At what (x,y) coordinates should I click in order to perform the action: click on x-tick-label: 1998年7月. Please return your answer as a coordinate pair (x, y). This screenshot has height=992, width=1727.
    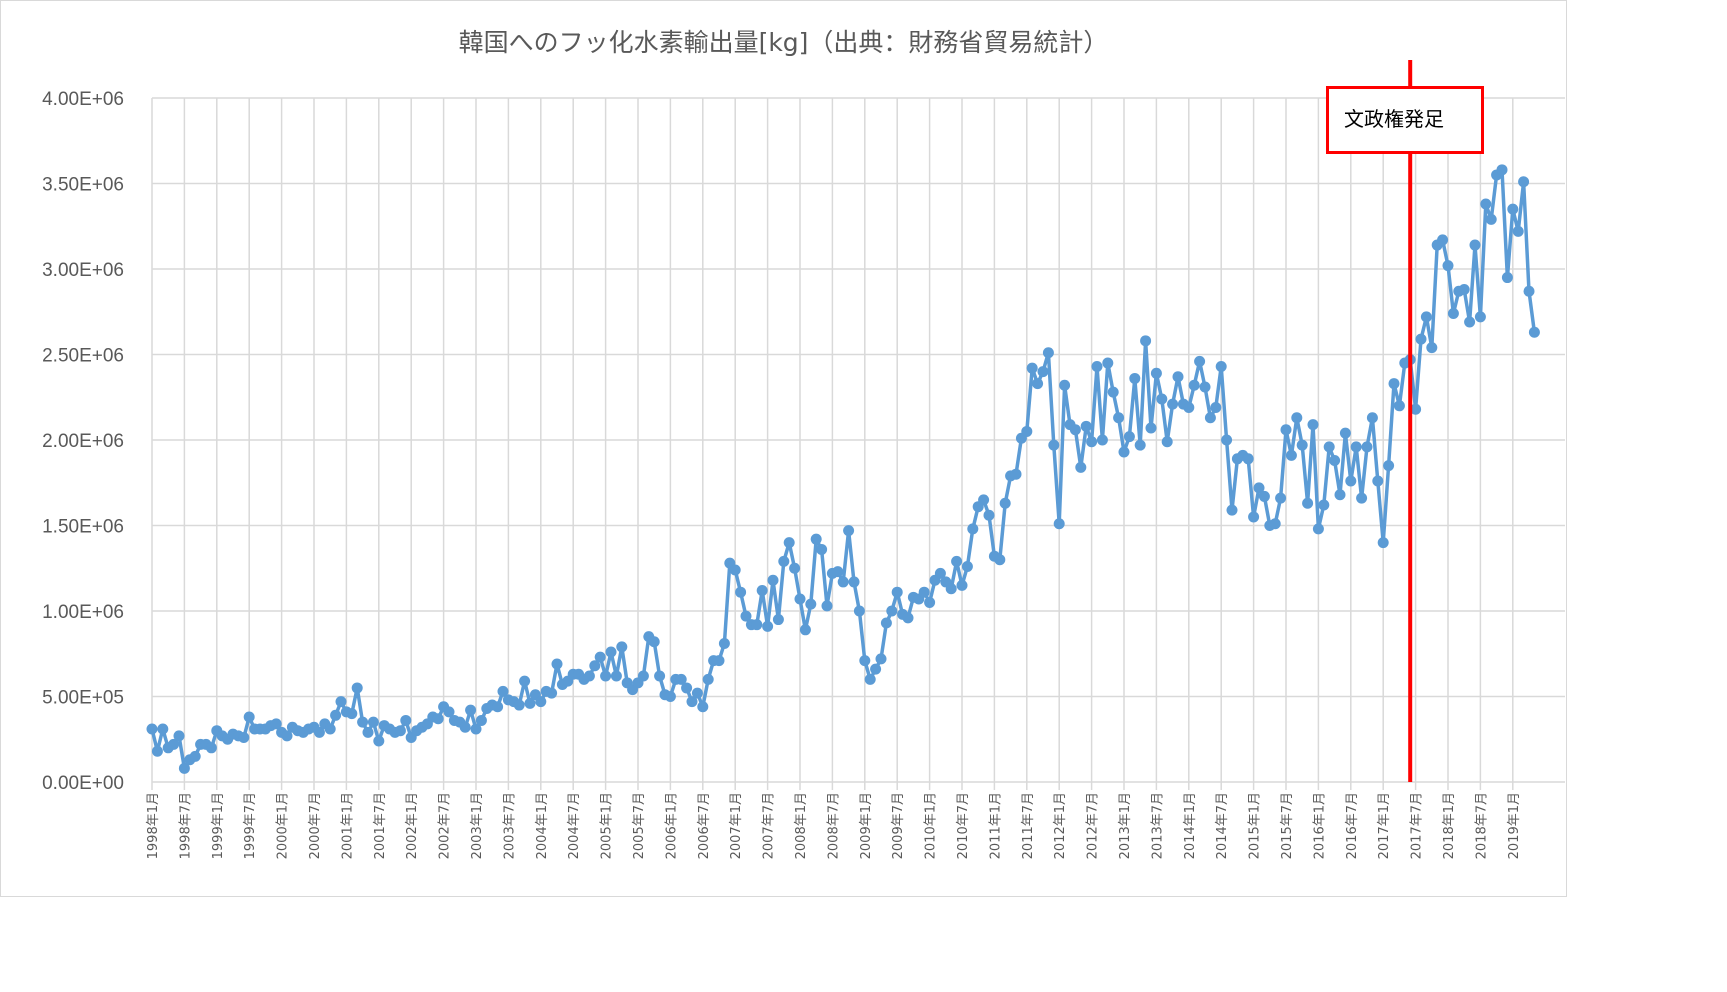
    Looking at the image, I should click on (185, 825).